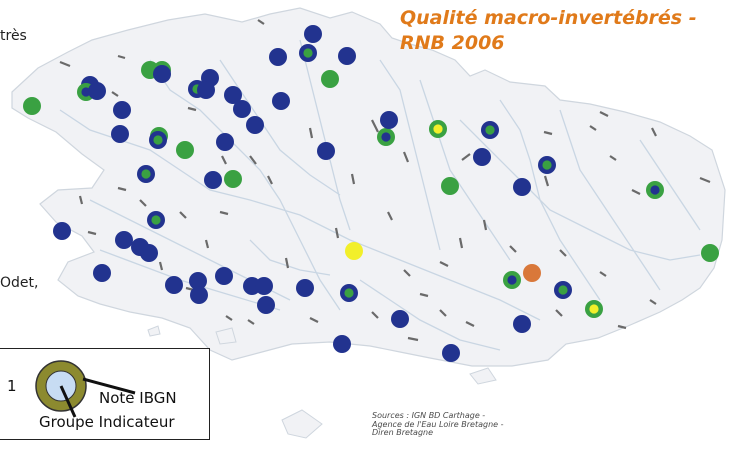 This screenshot has width=729, height=470. I want to click on cut-off-text-top: très, so click(13, 36).